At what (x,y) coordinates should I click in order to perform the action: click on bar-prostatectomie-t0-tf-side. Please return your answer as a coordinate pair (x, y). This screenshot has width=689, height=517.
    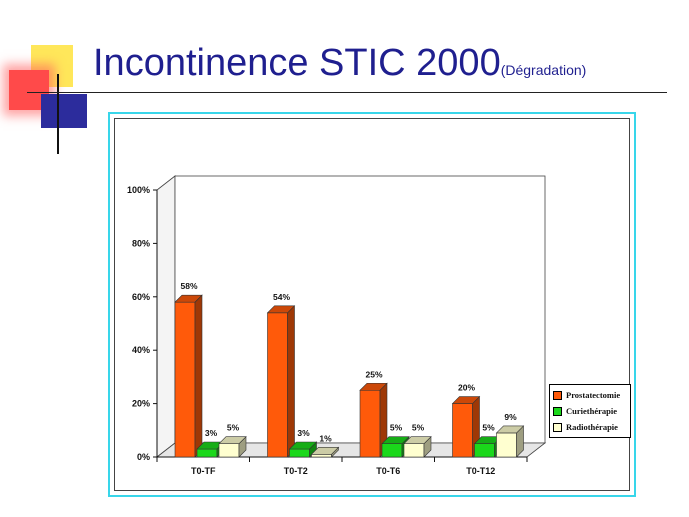
    Looking at the image, I should click on (198, 376).